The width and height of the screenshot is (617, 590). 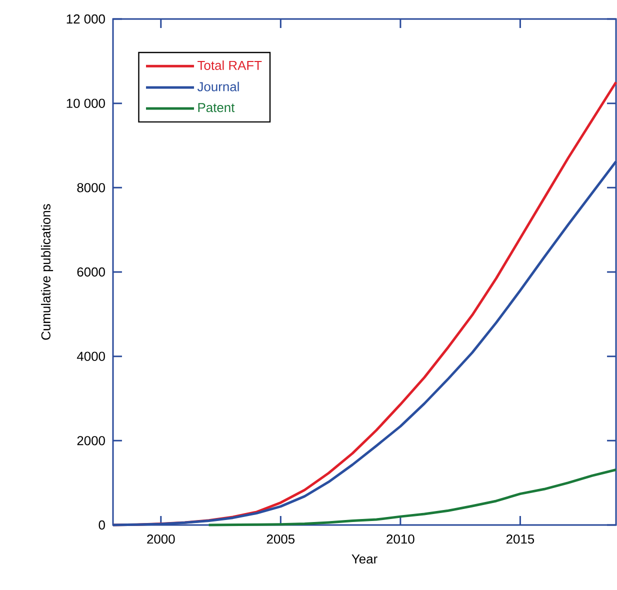 What do you see at coordinates (216, 107) in the screenshot?
I see `legend-label: Patent` at bounding box center [216, 107].